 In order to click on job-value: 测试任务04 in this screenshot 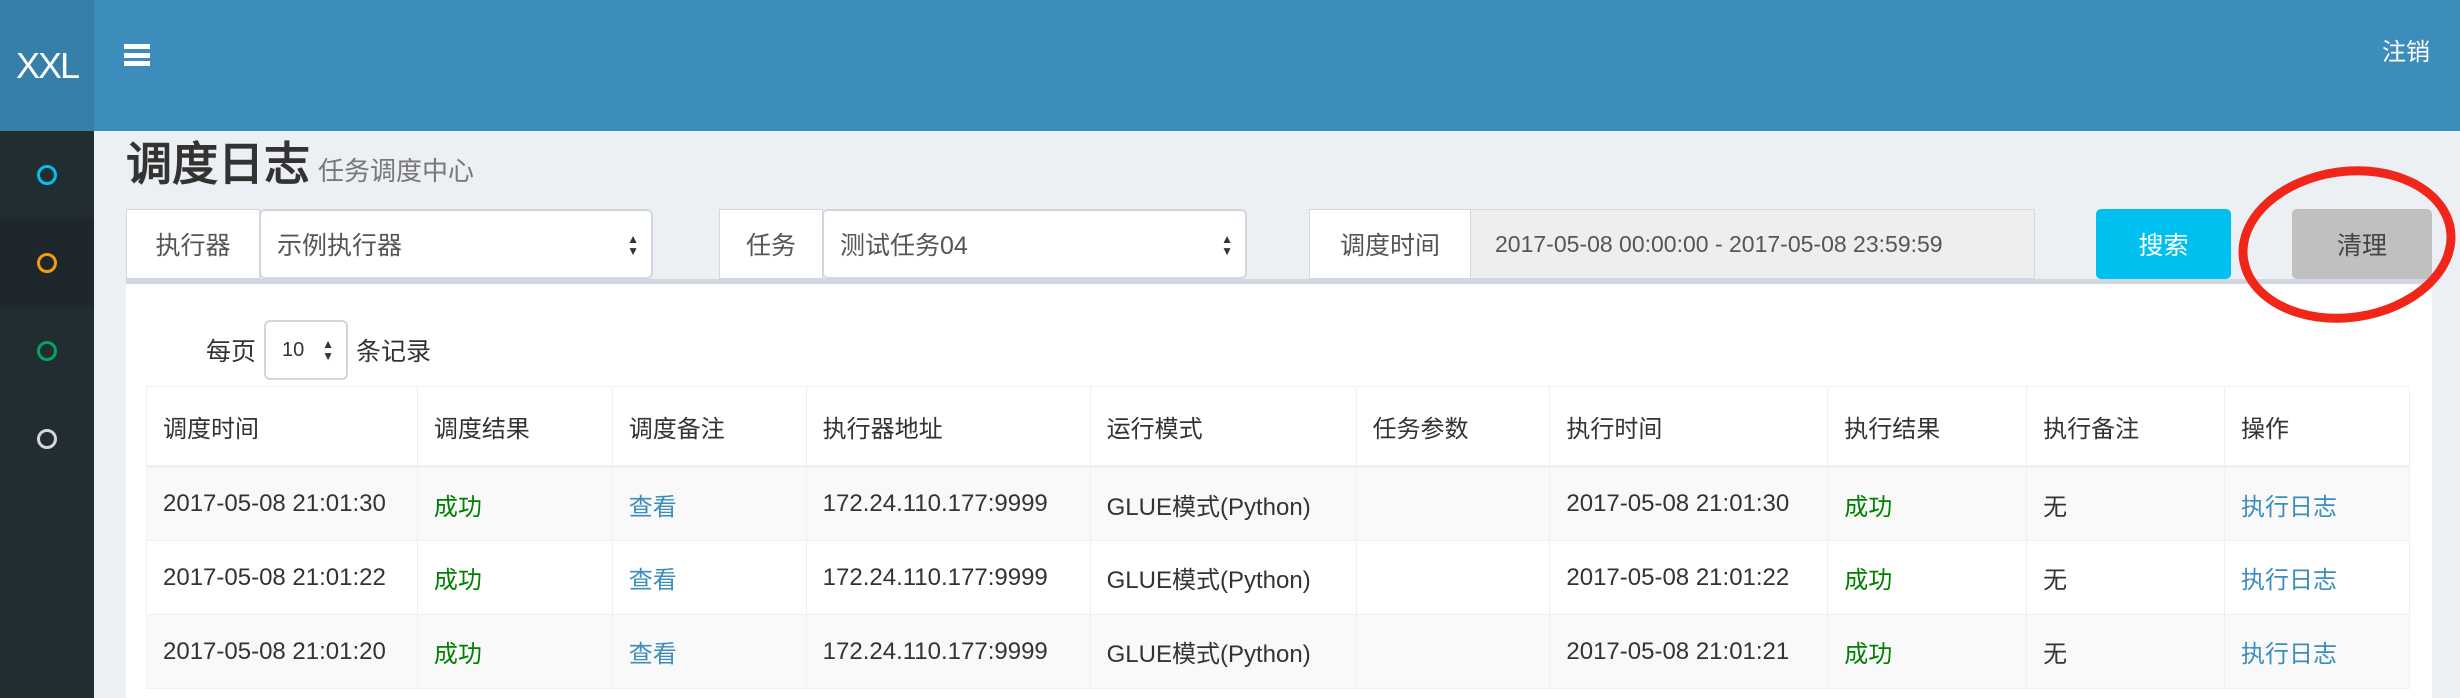, I will do `click(904, 246)`.